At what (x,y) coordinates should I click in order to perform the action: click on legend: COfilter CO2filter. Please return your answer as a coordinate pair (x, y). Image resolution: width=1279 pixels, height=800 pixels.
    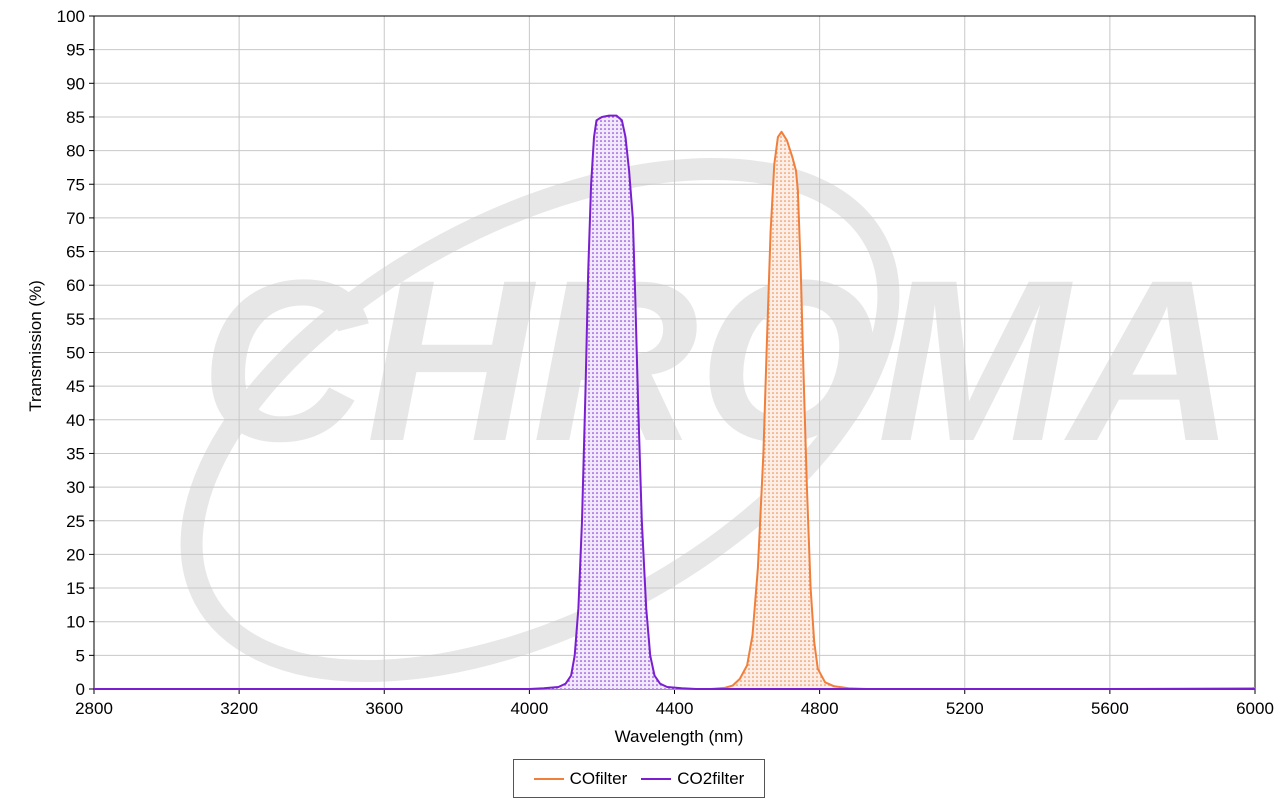
    Looking at the image, I should click on (639, 778).